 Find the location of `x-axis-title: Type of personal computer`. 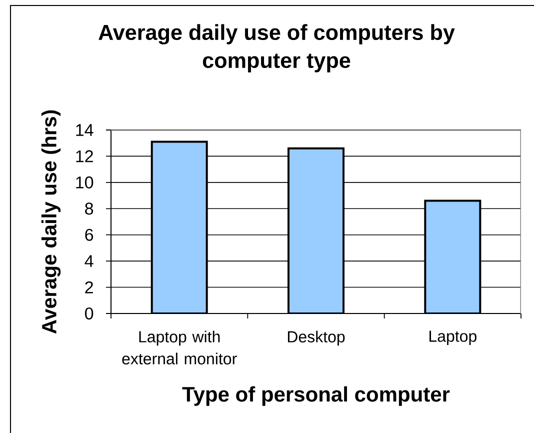

x-axis-title: Type of personal computer is located at coordinates (316, 396).